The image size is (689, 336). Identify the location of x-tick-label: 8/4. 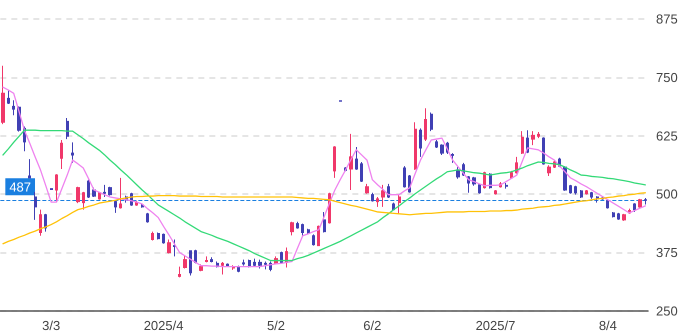
(607, 325).